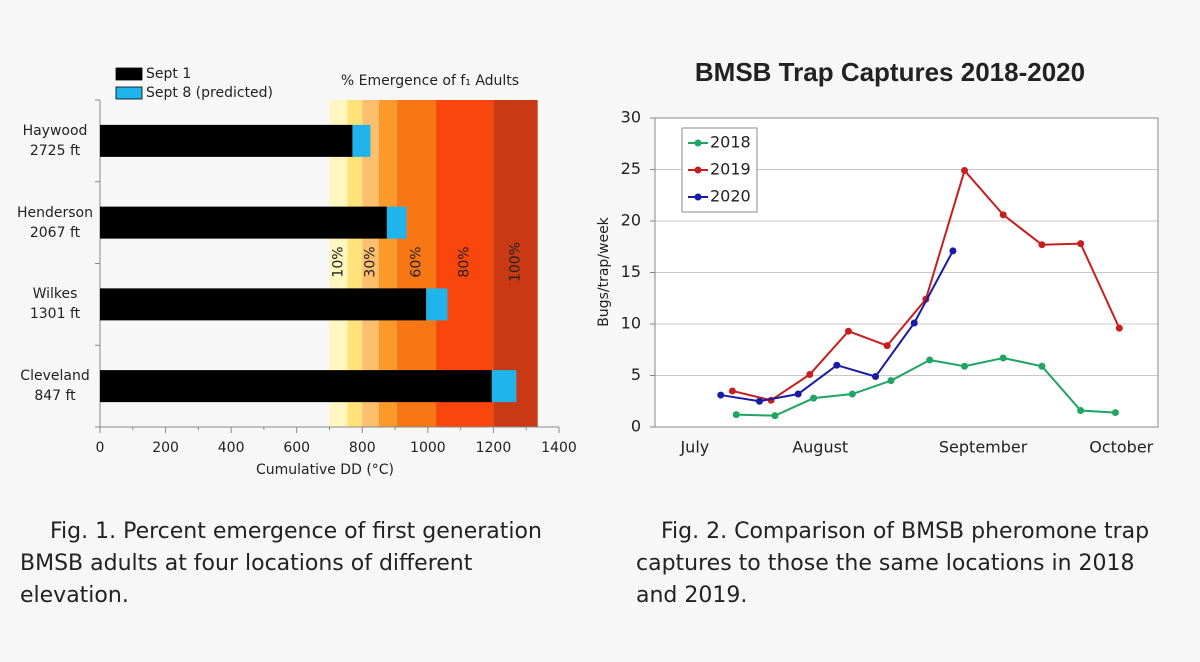  I want to click on x-axis-label: Cumulative DD (°C), so click(325, 470).